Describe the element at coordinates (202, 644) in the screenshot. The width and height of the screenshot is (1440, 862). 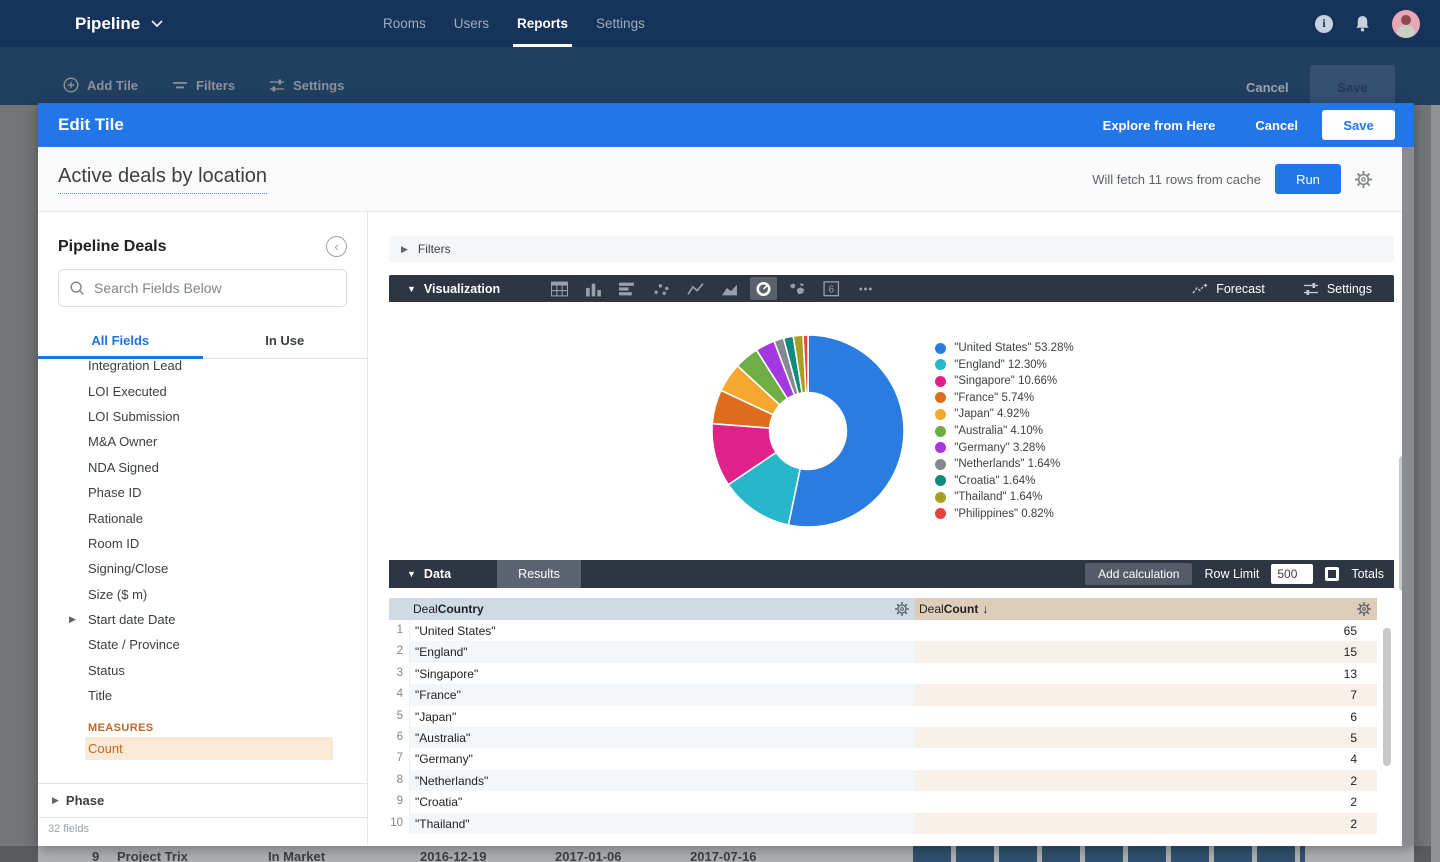
I see `field-item: State / Province` at that location.